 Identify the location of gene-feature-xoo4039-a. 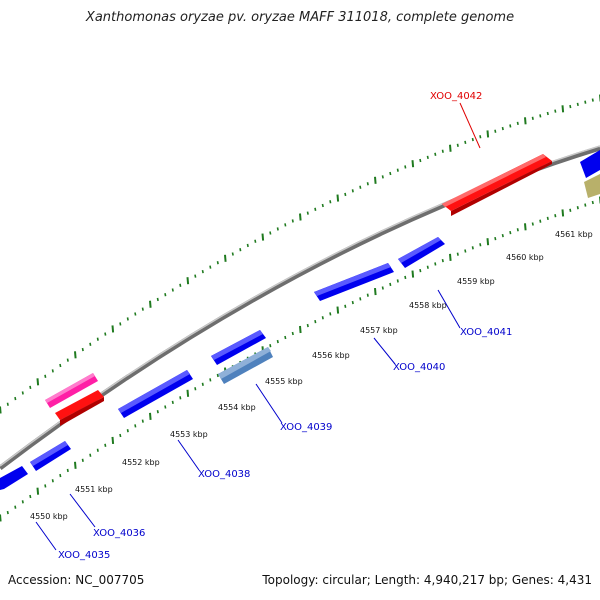
(238, 347).